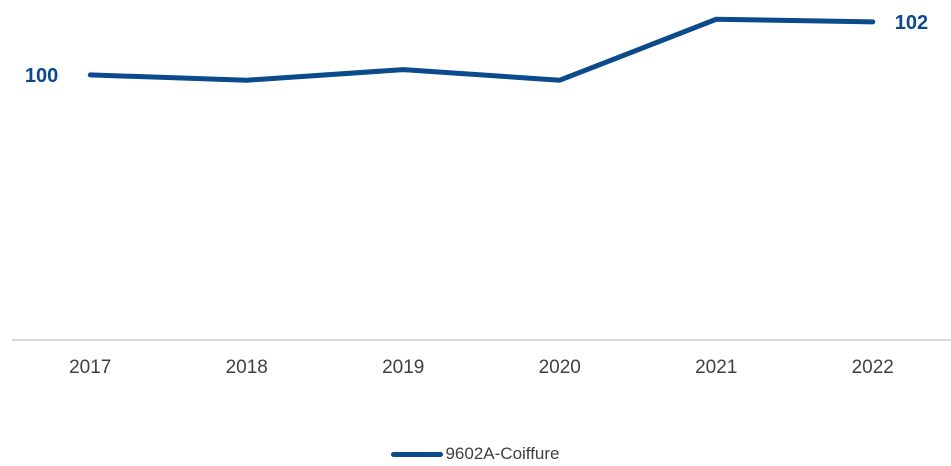  I want to click on x-tick-label: 2017, so click(90, 367).